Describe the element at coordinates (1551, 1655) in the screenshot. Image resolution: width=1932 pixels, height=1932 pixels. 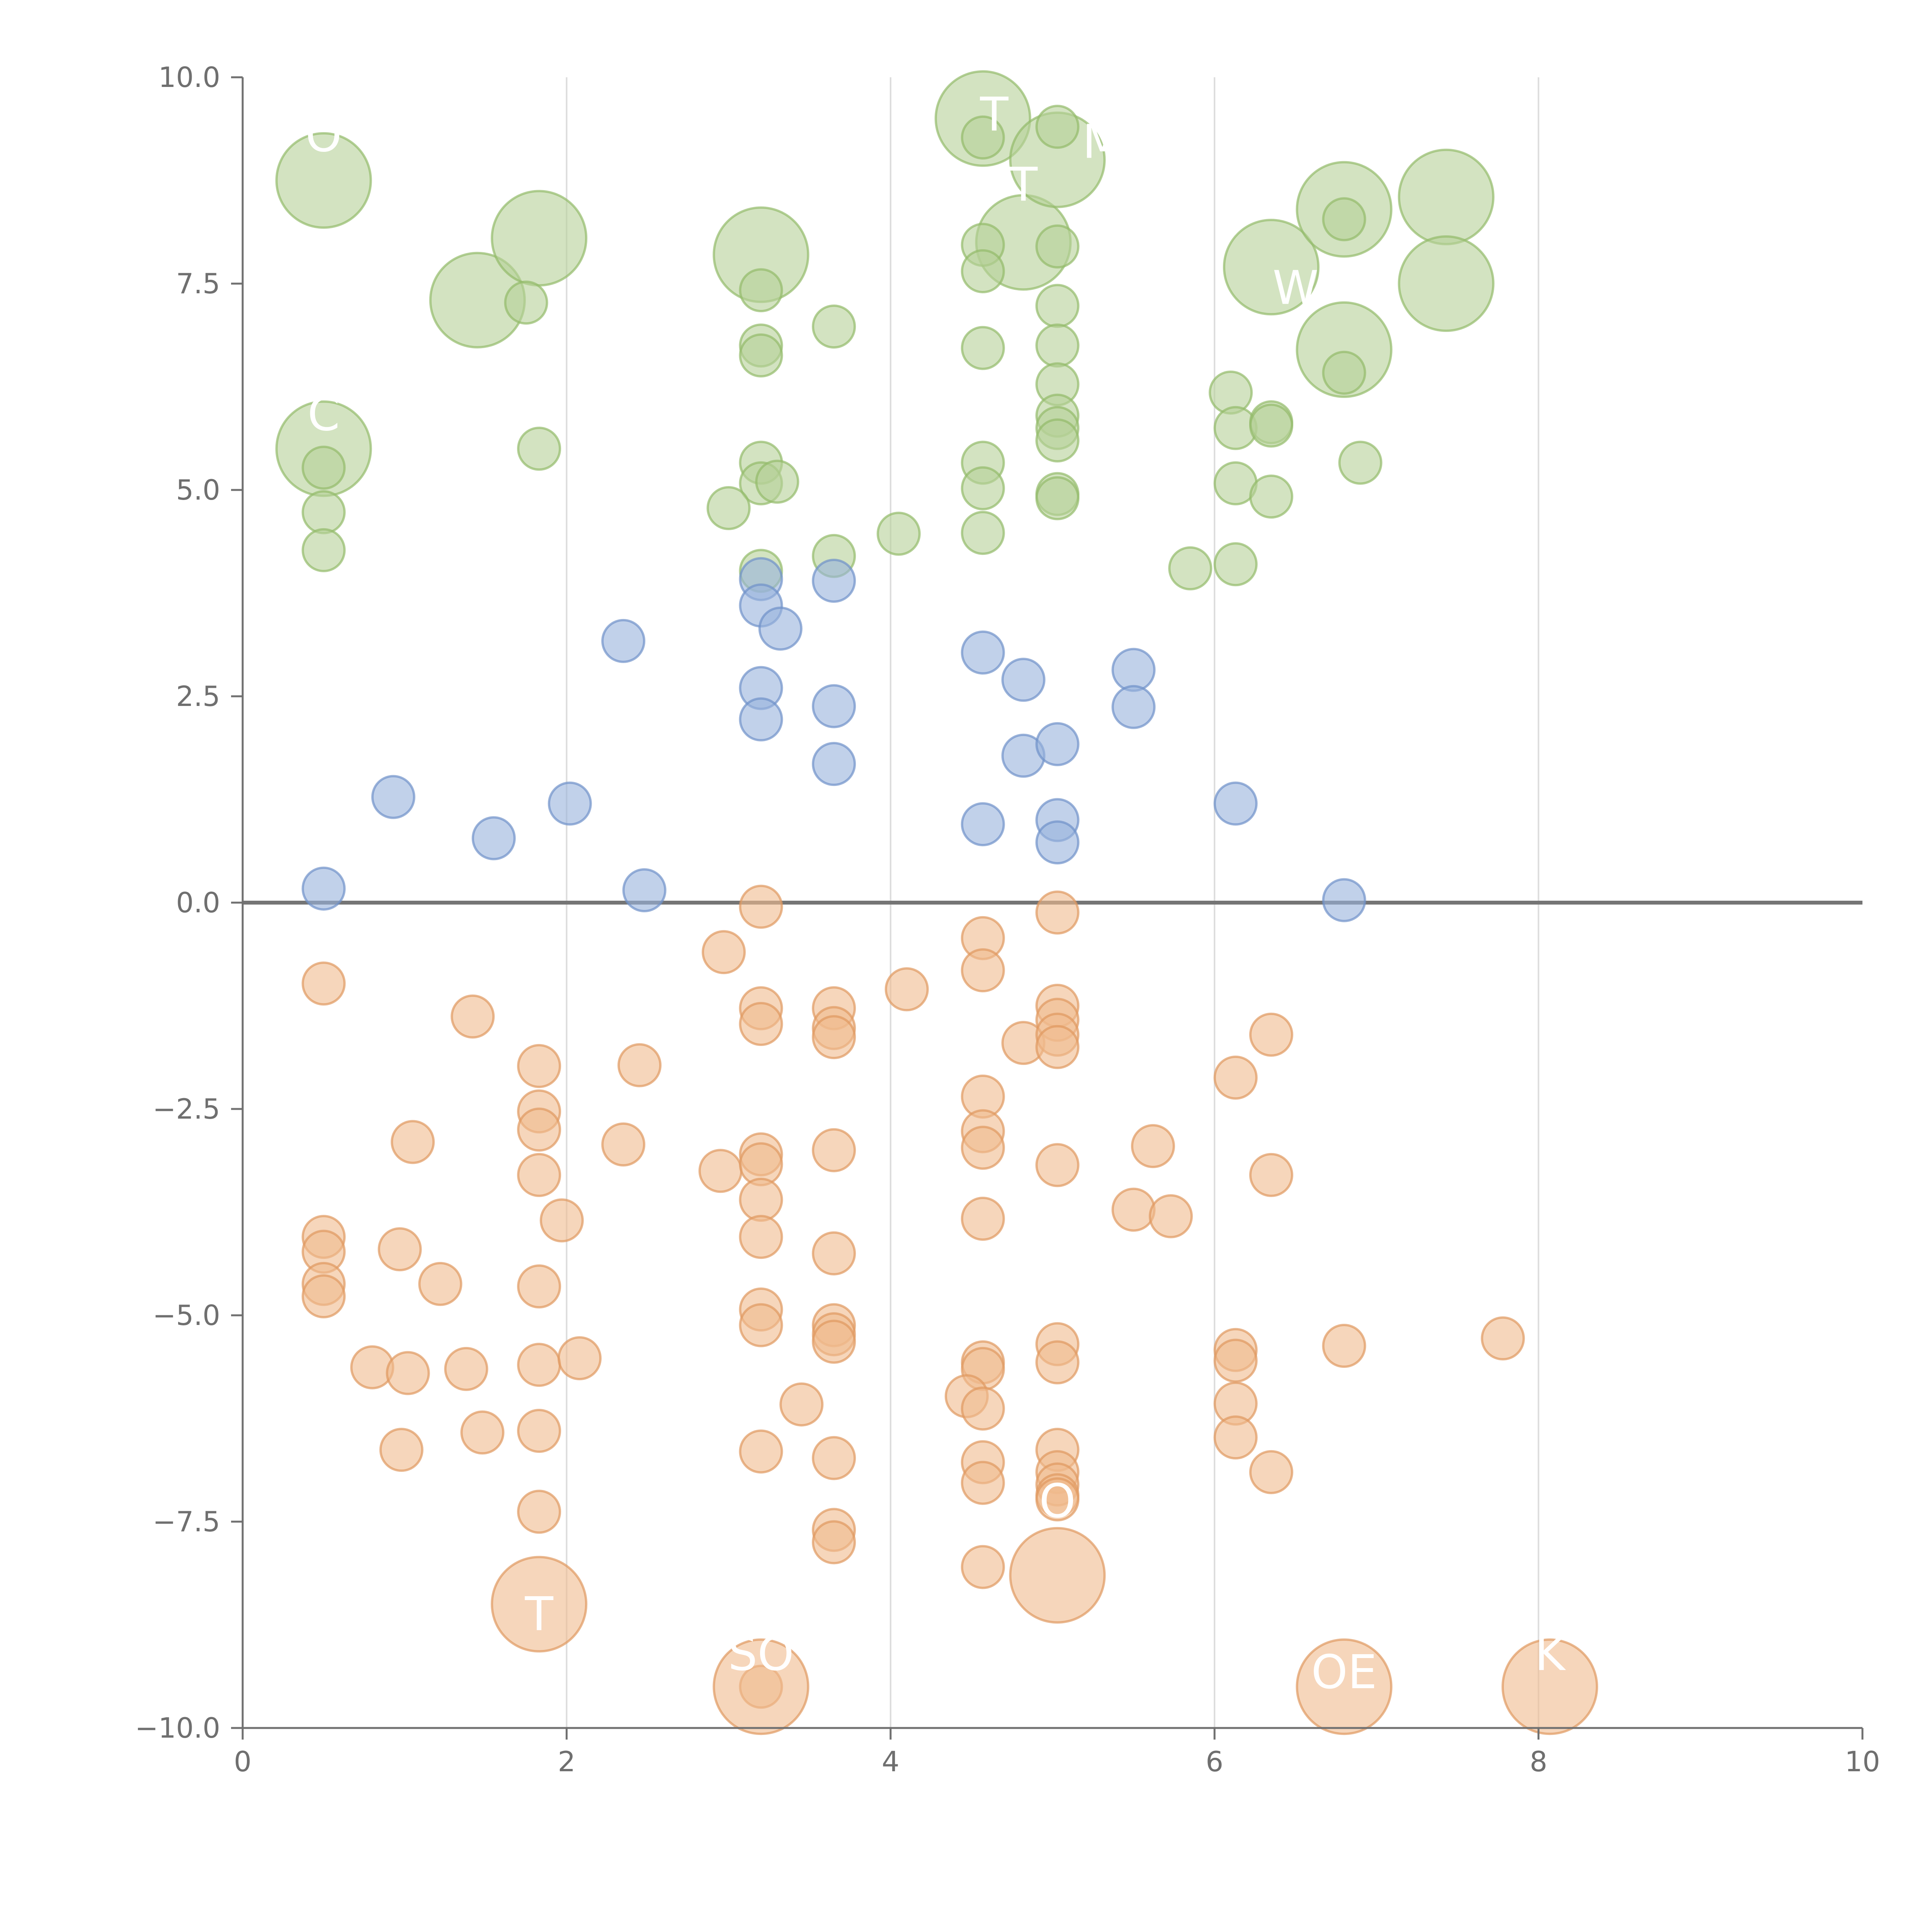
I see `bubble-label: K` at that location.